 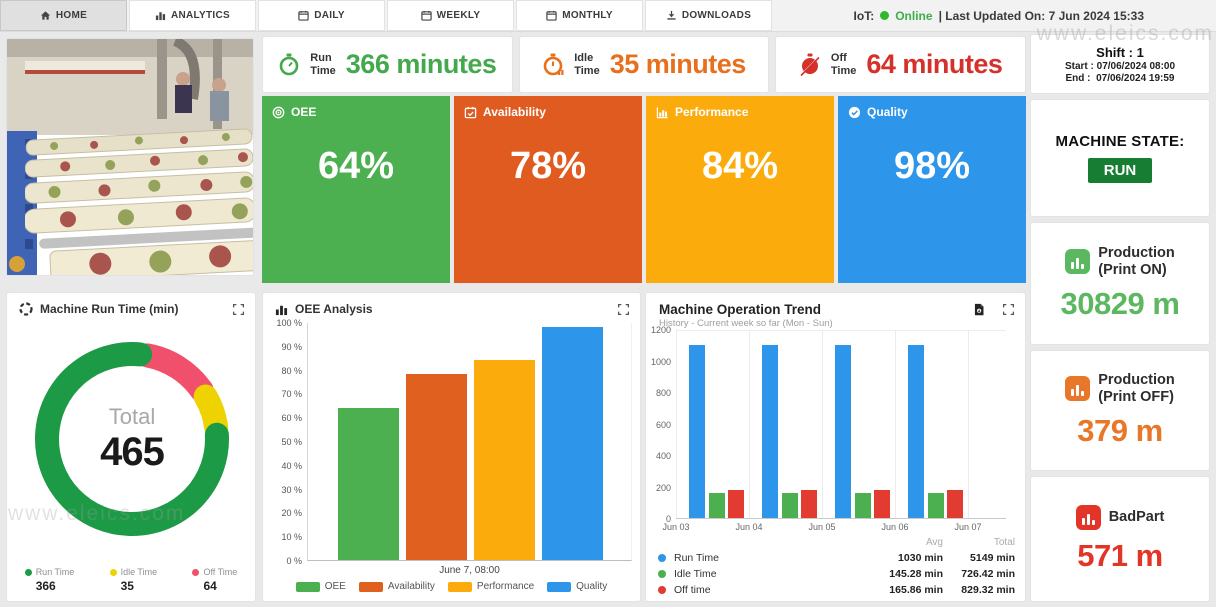 What do you see at coordinates (663, 393) in the screenshot?
I see `y-axis-tick: 800` at bounding box center [663, 393].